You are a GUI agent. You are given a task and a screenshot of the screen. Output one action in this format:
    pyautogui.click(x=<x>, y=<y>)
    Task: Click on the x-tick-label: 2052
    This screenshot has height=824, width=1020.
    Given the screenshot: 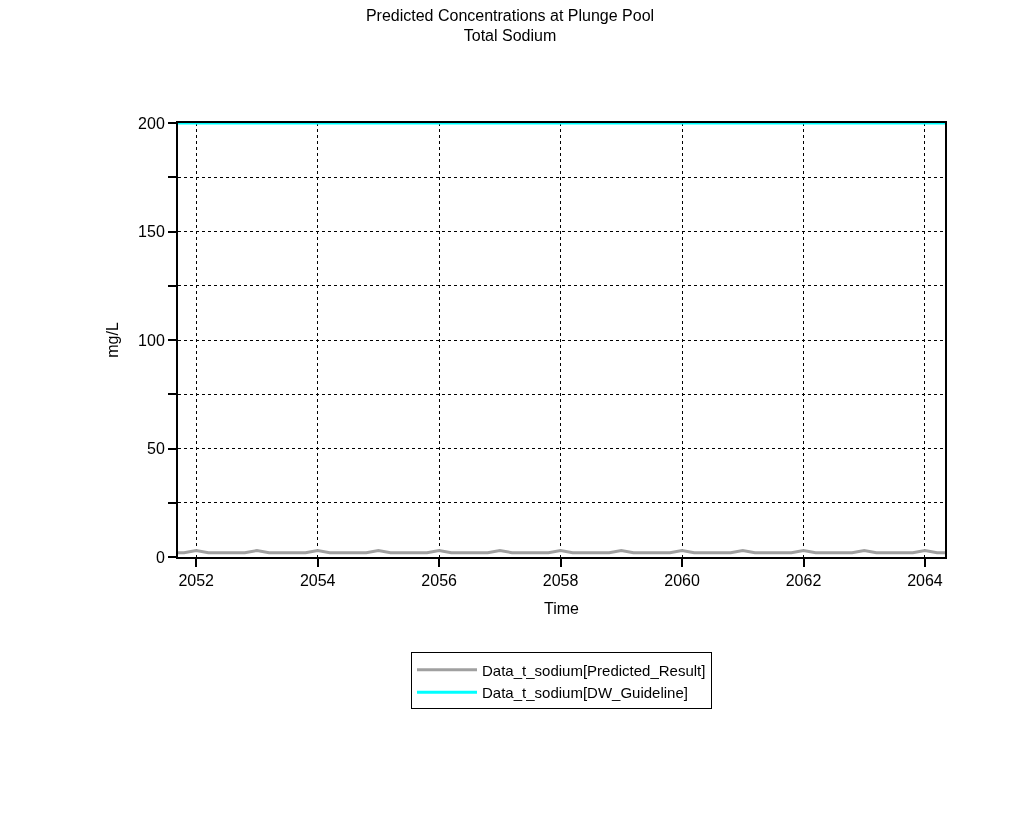 What is the action you would take?
    pyautogui.click(x=196, y=581)
    